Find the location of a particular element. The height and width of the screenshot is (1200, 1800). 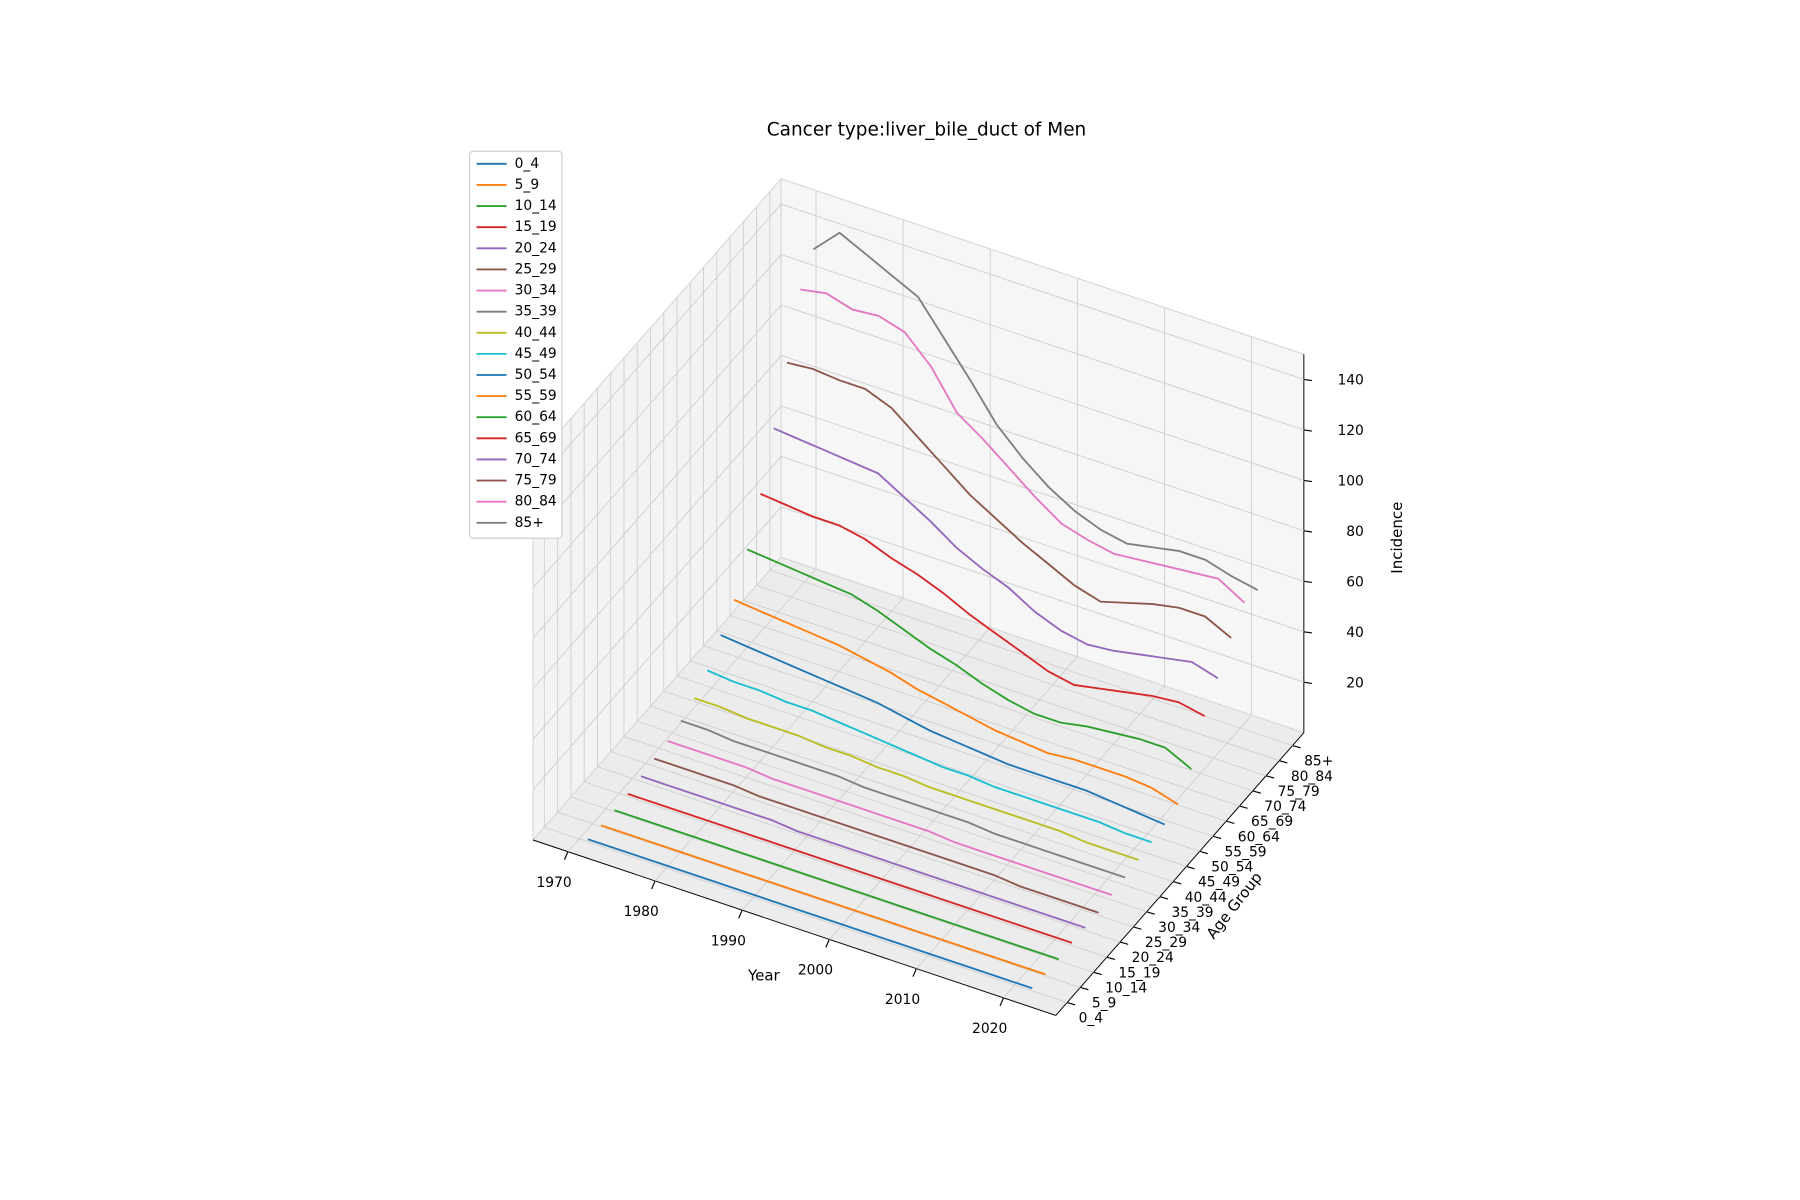

legend-label: 45_49 is located at coordinates (536, 354).